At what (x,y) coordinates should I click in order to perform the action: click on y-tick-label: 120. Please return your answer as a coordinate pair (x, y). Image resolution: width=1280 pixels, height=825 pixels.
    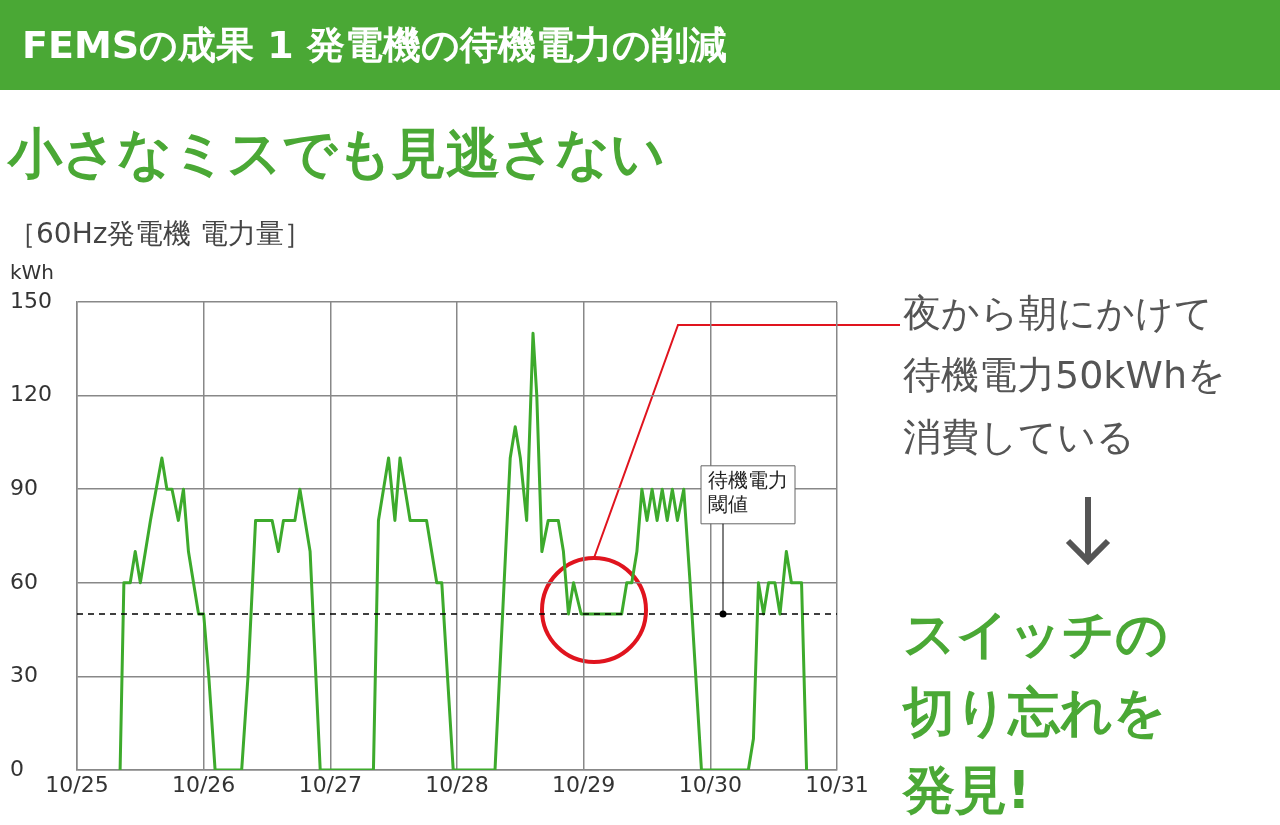
    Looking at the image, I should click on (31, 394).